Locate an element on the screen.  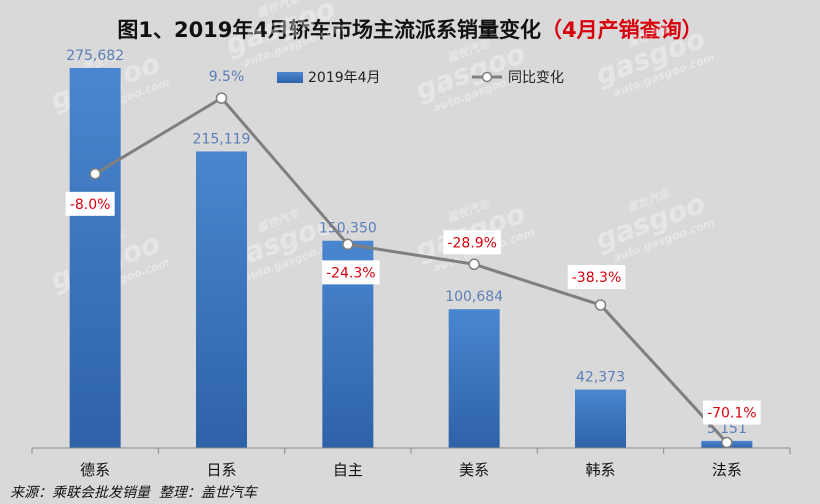
yoy-label: -8.0% is located at coordinates (90, 205).